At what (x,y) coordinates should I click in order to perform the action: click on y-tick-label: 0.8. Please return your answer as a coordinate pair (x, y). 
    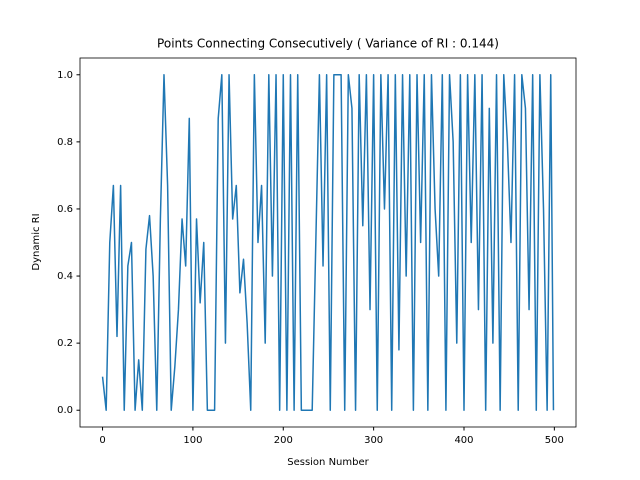
    Looking at the image, I should click on (65, 142).